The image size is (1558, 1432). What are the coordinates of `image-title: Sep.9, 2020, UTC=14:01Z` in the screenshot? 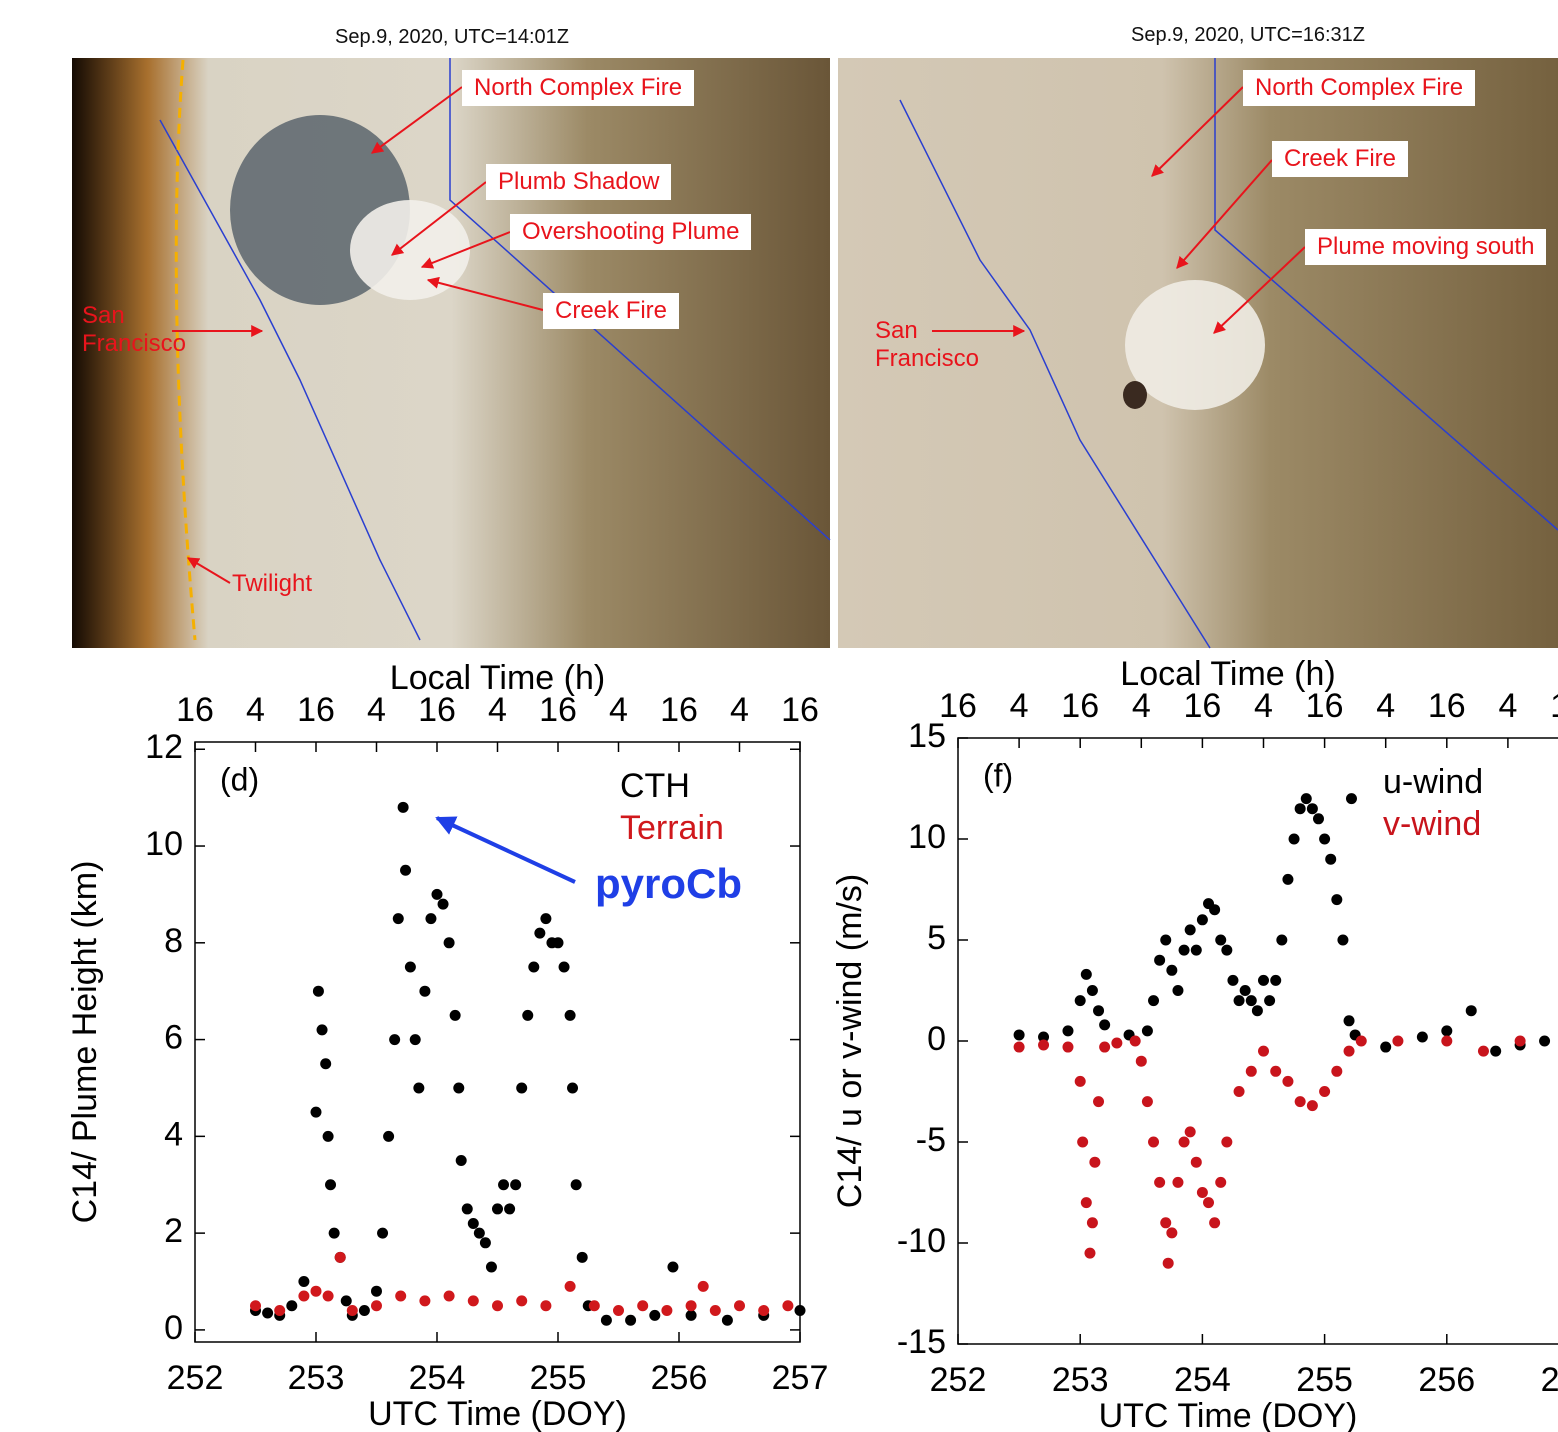 It's located at (452, 37).